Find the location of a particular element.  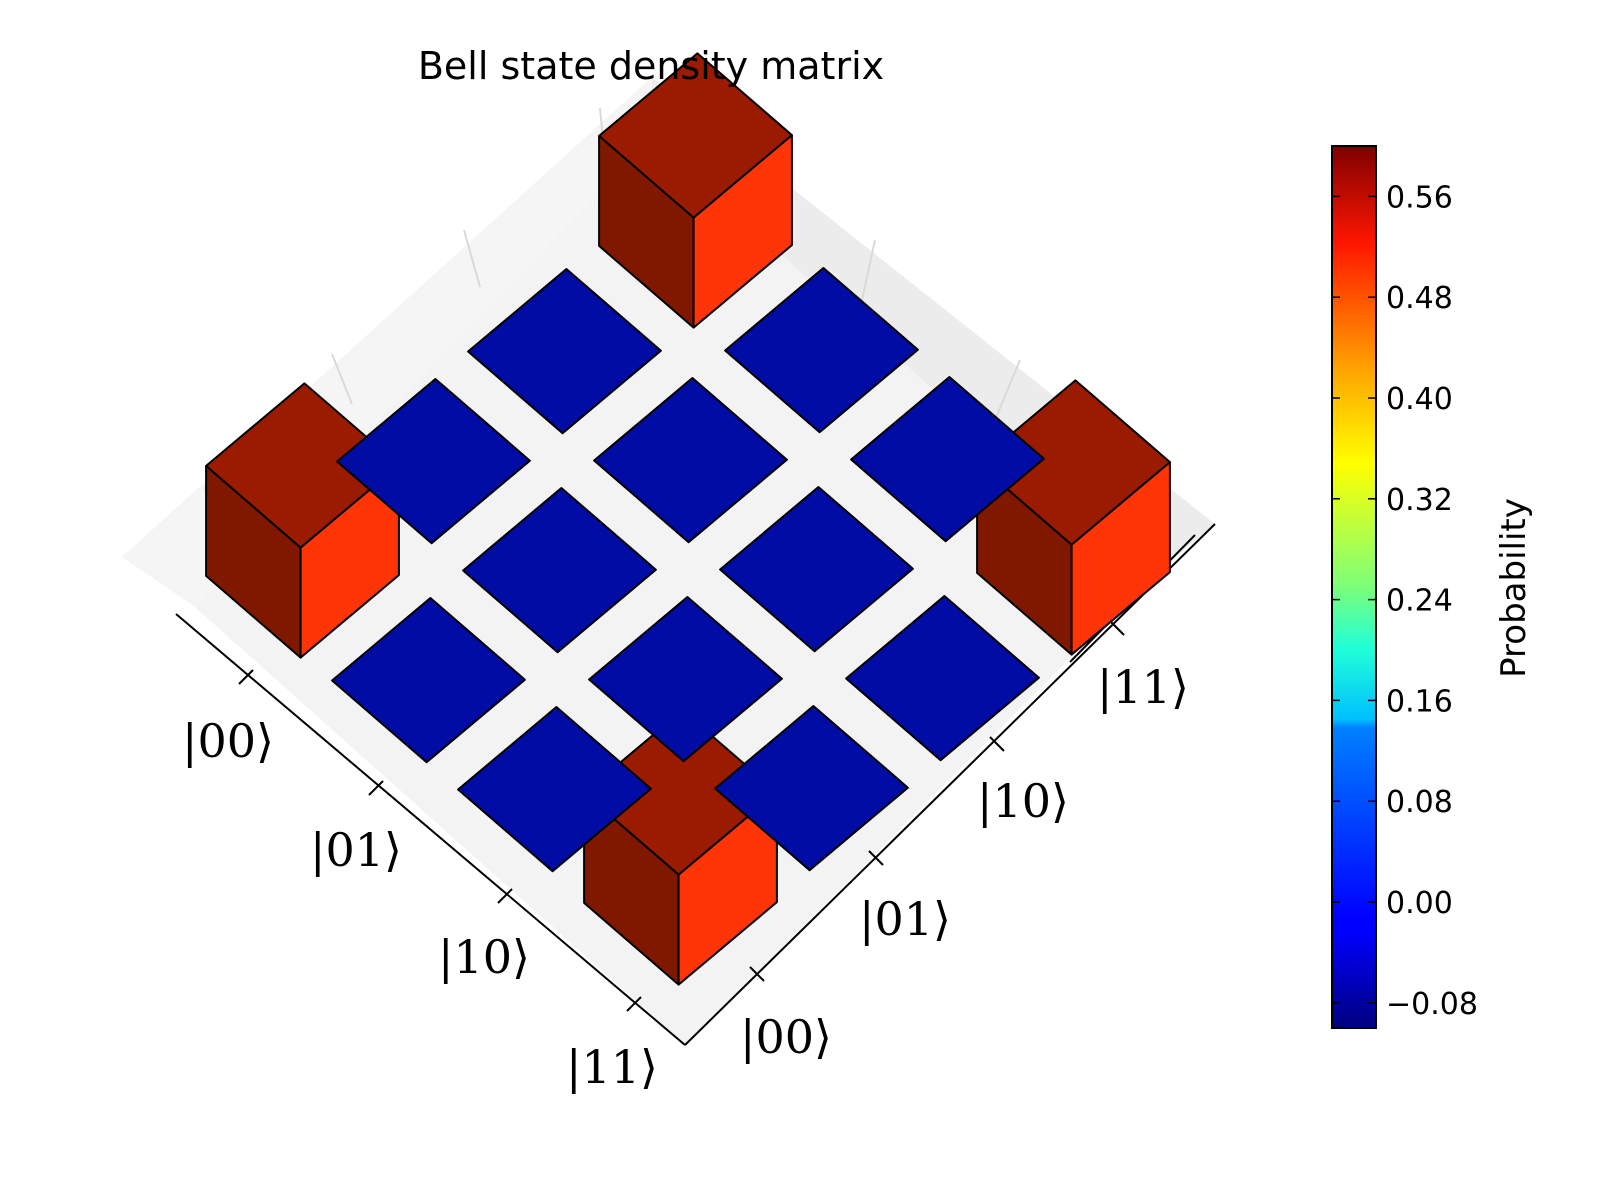

chart-title: Bell state density matrix is located at coordinates (651, 66).